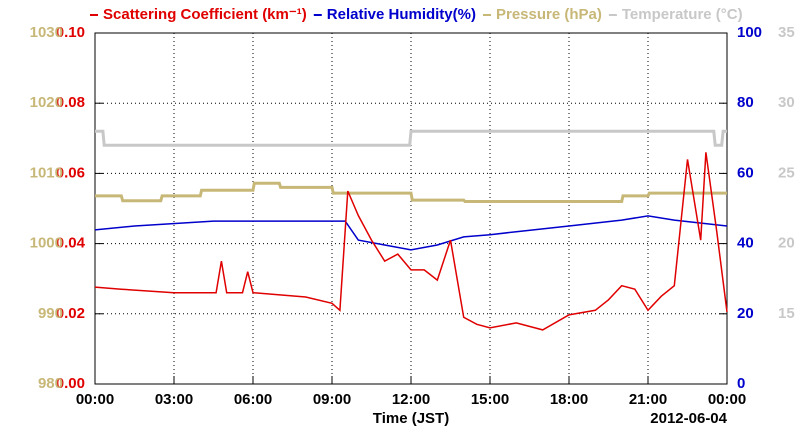 This screenshot has width=800, height=434. I want to click on y-tick-label: 15, so click(786, 313).